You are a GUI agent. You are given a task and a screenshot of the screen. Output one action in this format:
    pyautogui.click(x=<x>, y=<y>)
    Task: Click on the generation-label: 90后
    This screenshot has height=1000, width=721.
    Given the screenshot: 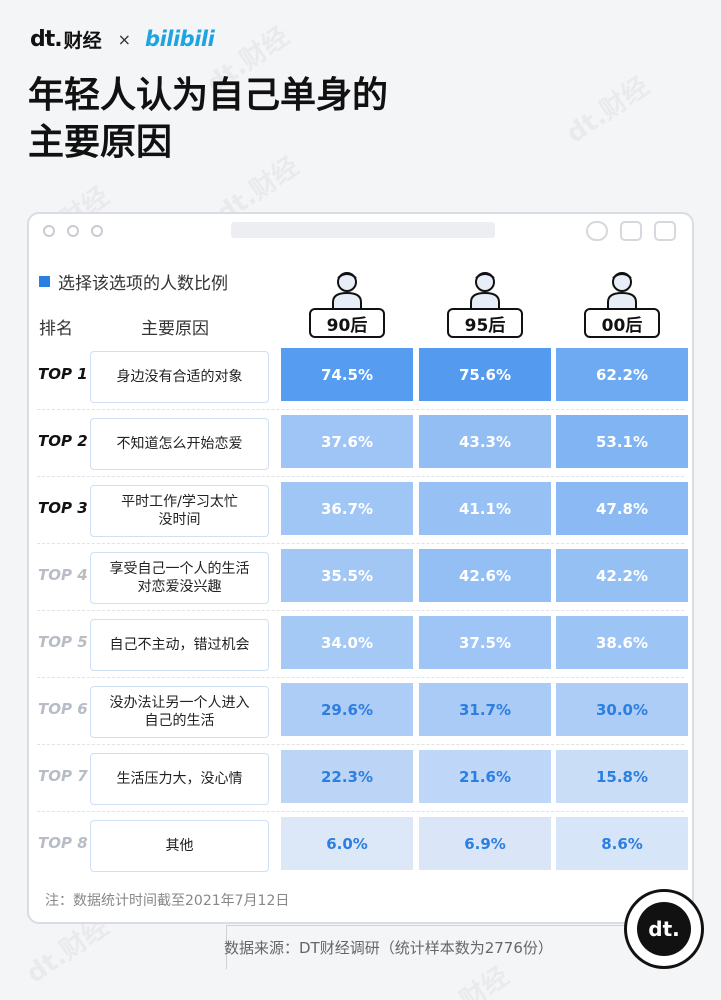 What is the action you would take?
    pyautogui.click(x=347, y=323)
    